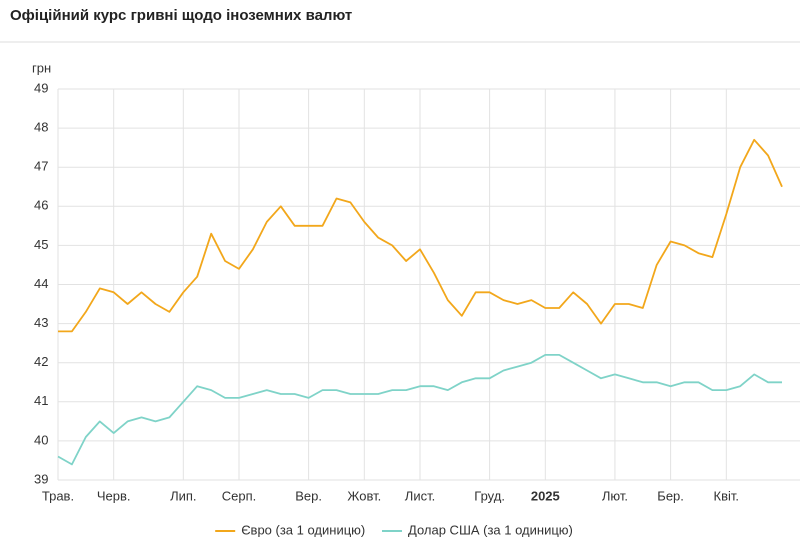 The width and height of the screenshot is (800, 559). Describe the element at coordinates (41, 127) in the screenshot. I see `y-tick-label: 48` at that location.